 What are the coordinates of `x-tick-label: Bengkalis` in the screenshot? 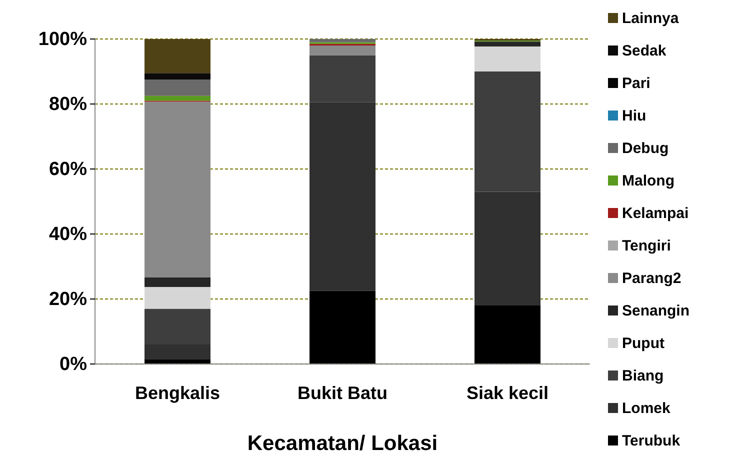 It's located at (177, 392).